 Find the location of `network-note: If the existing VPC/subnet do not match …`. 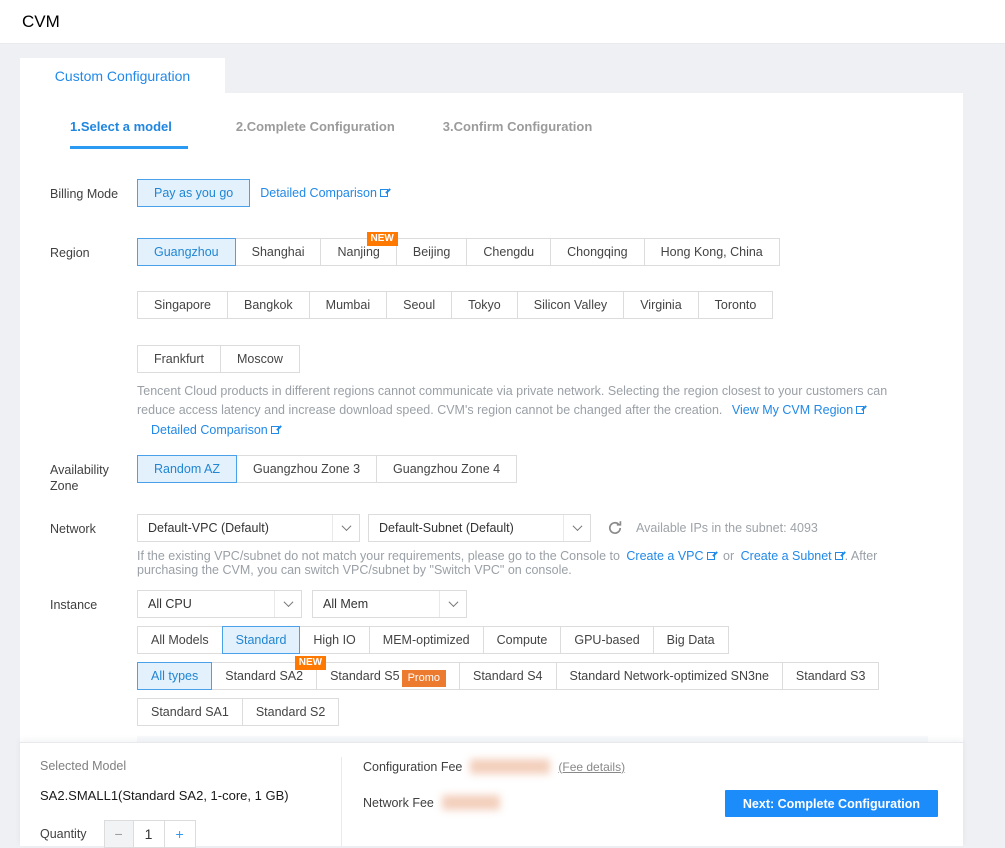

network-note: If the existing VPC/subnet do not match … is located at coordinates (532, 563).